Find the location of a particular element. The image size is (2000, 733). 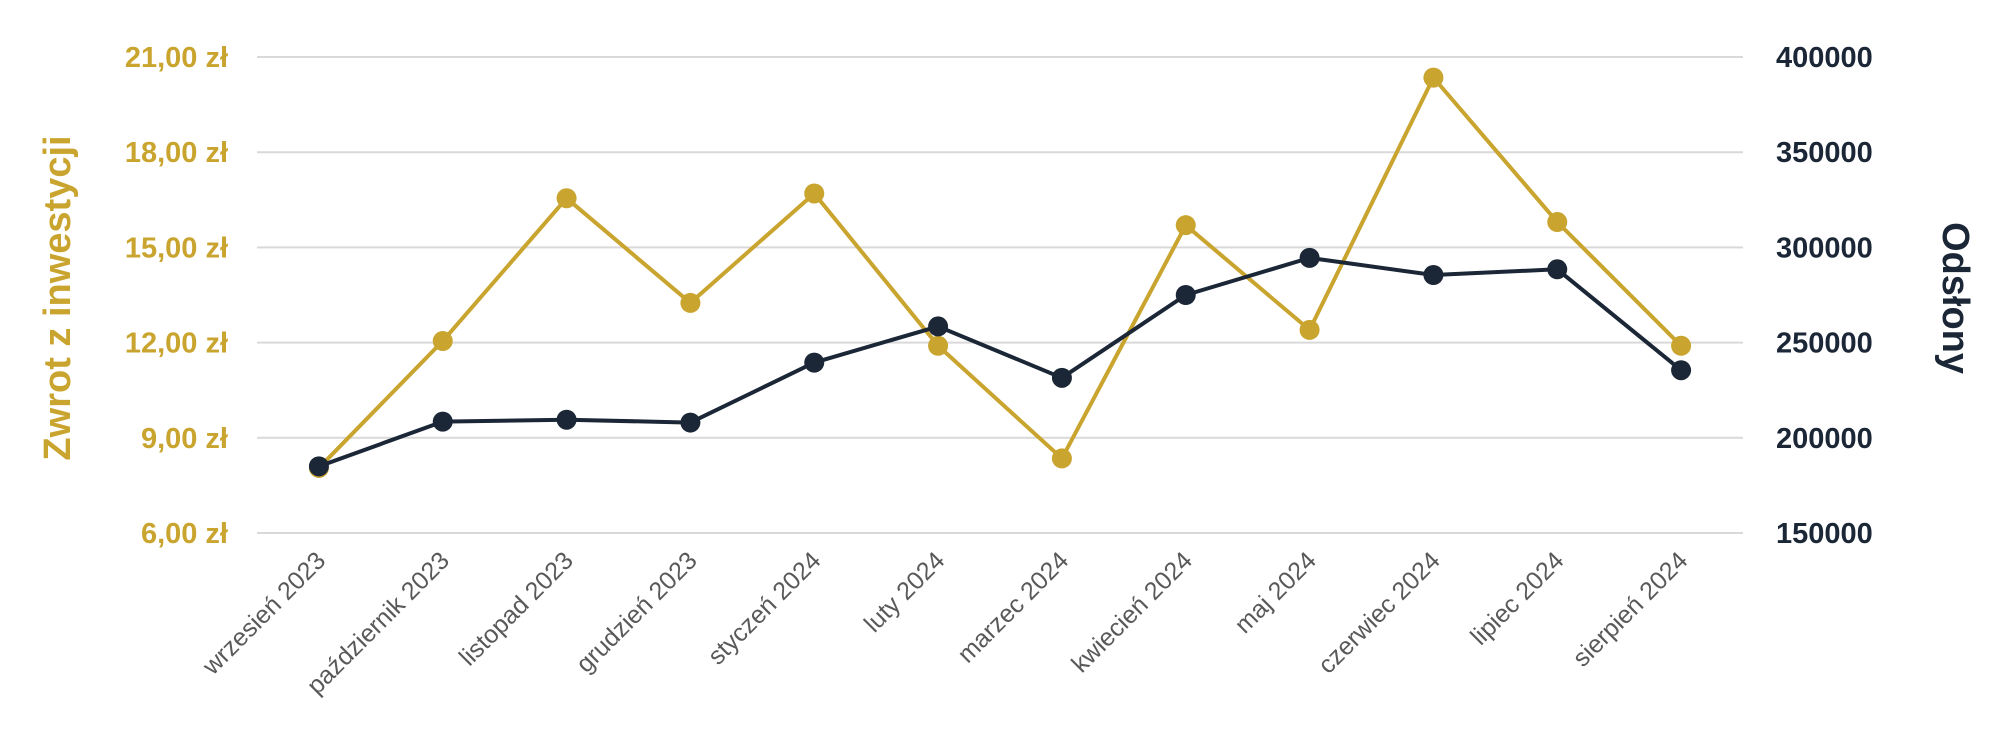

left-tick-label: 12,00 zł is located at coordinates (176, 344).